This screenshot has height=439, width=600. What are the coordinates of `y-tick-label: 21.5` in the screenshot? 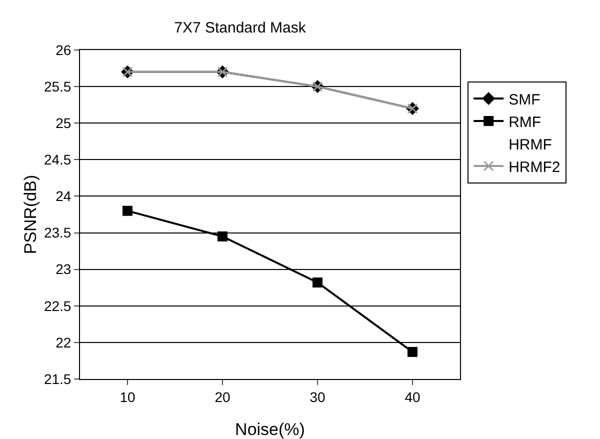 It's located at (58, 378).